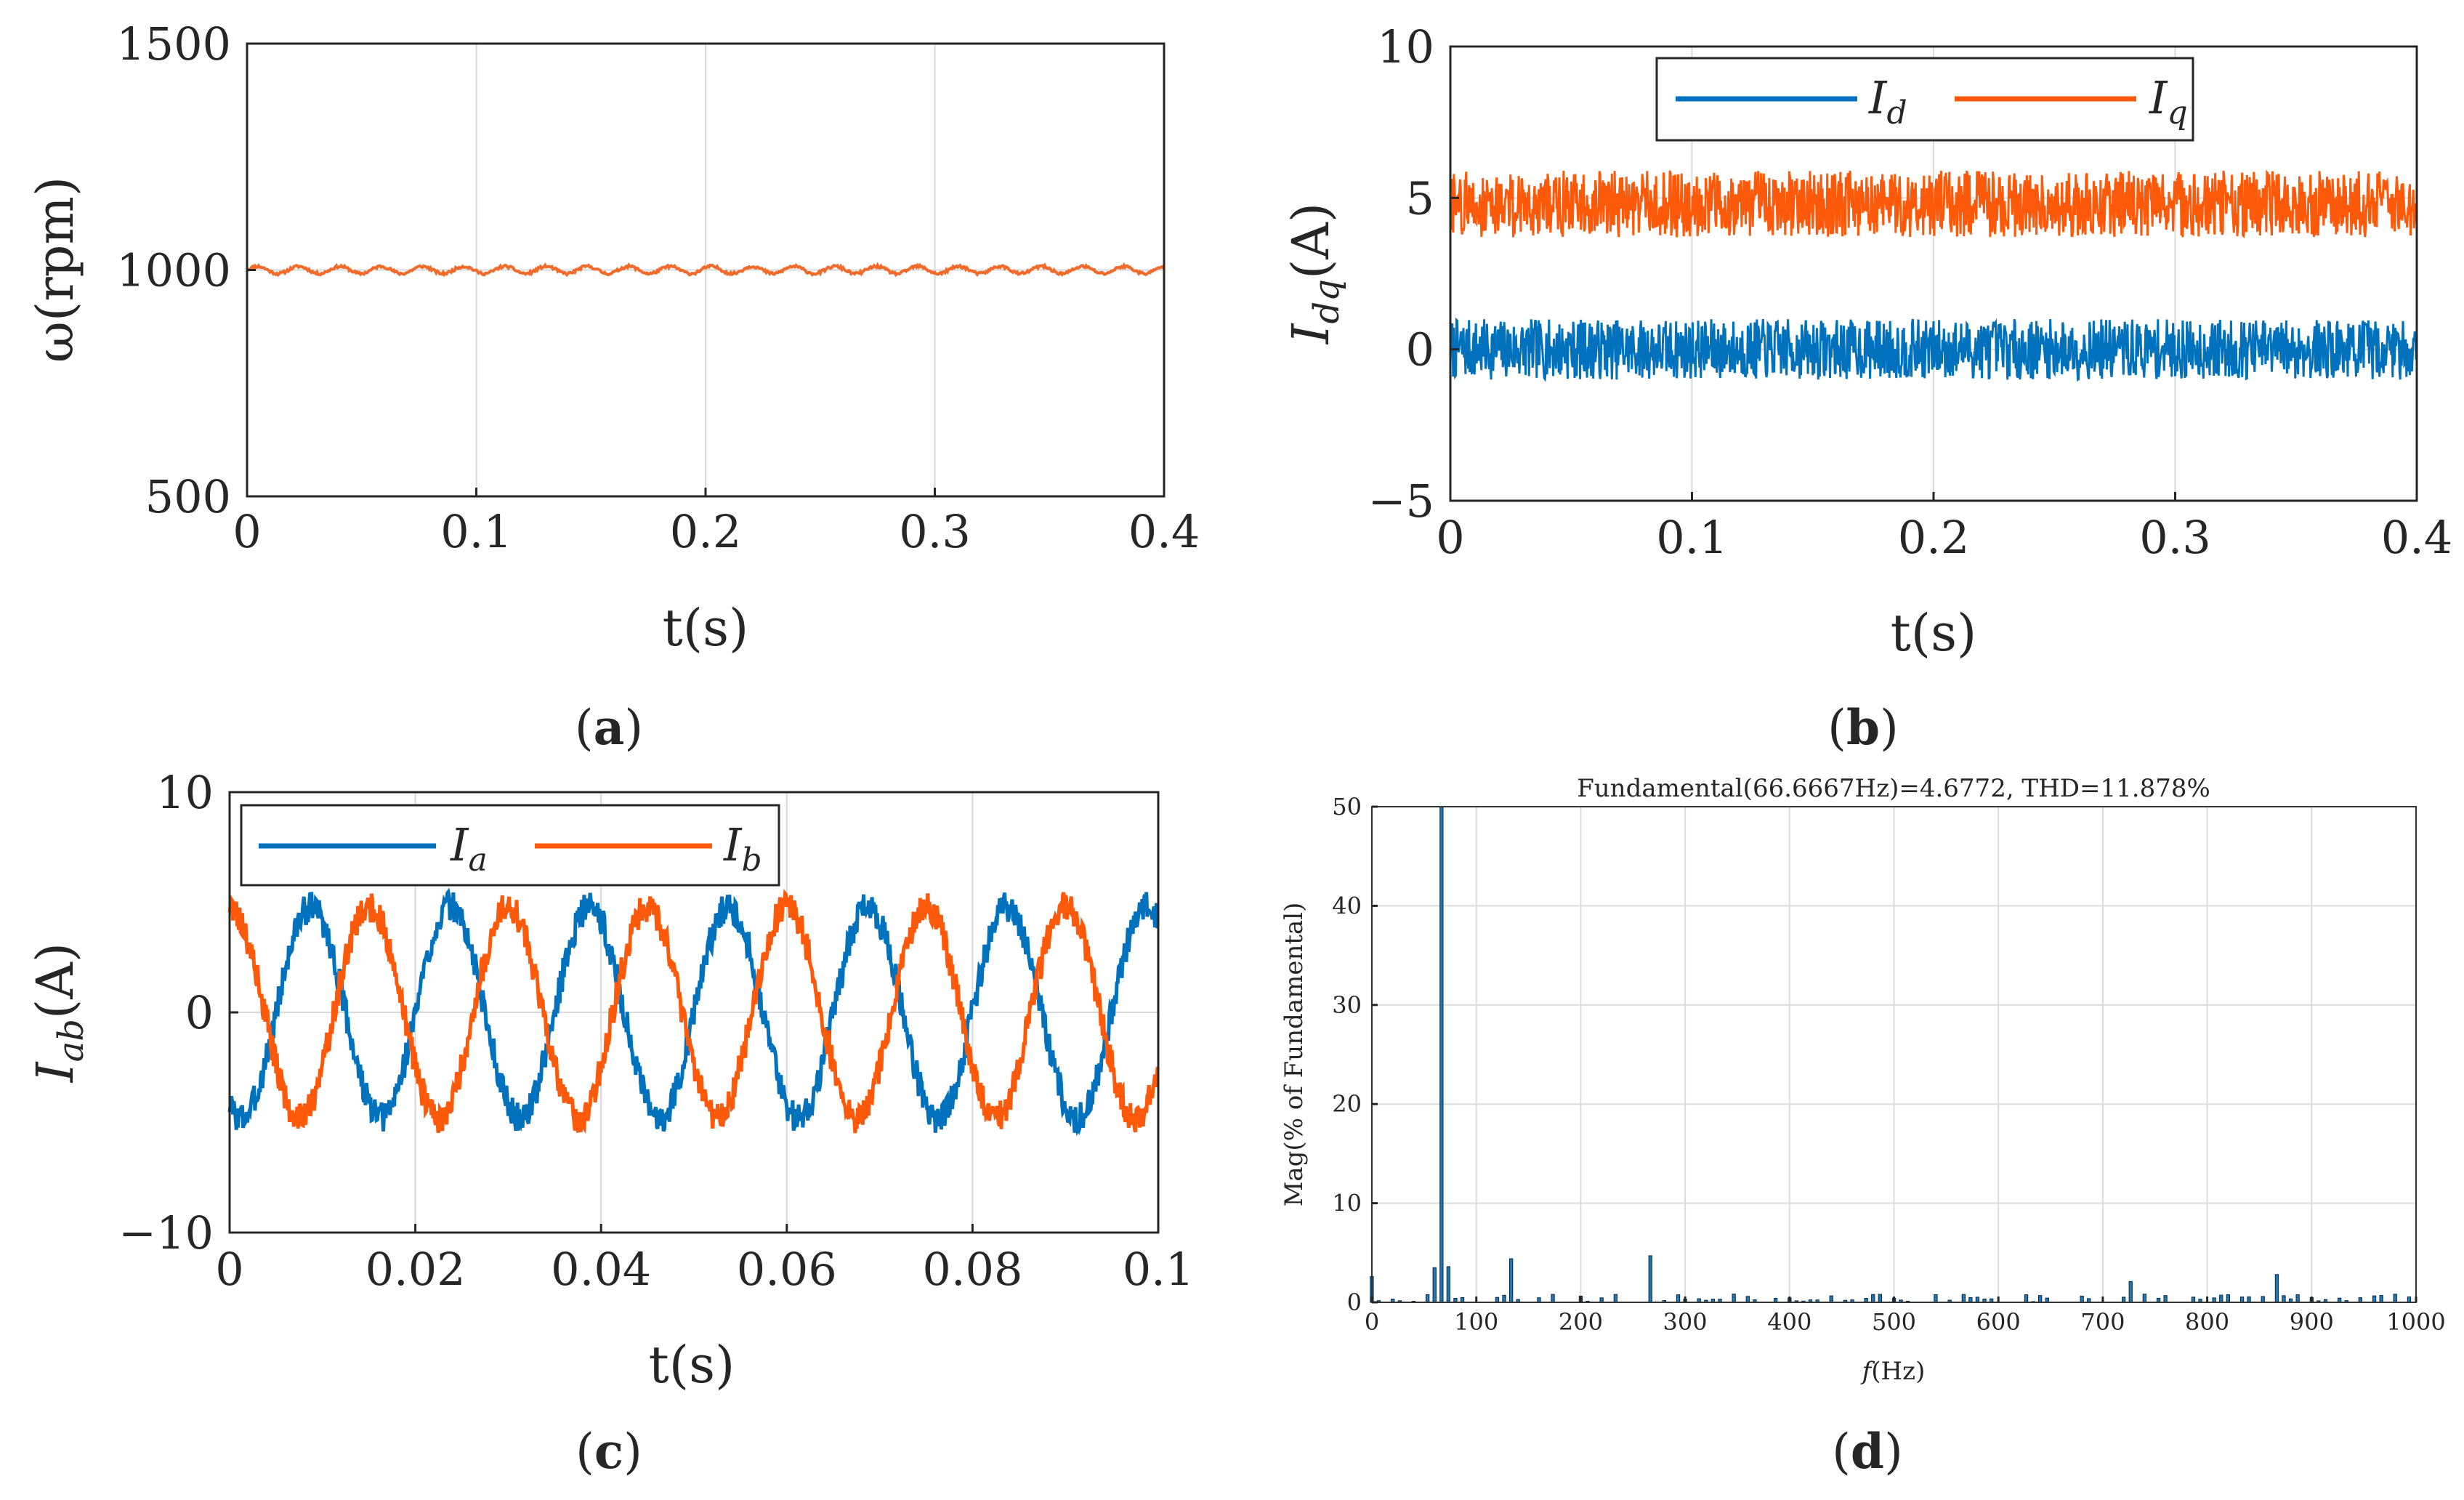 The height and width of the screenshot is (1500, 2464). Describe the element at coordinates (1933, 204) in the screenshot. I see `series-line-iq` at that location.